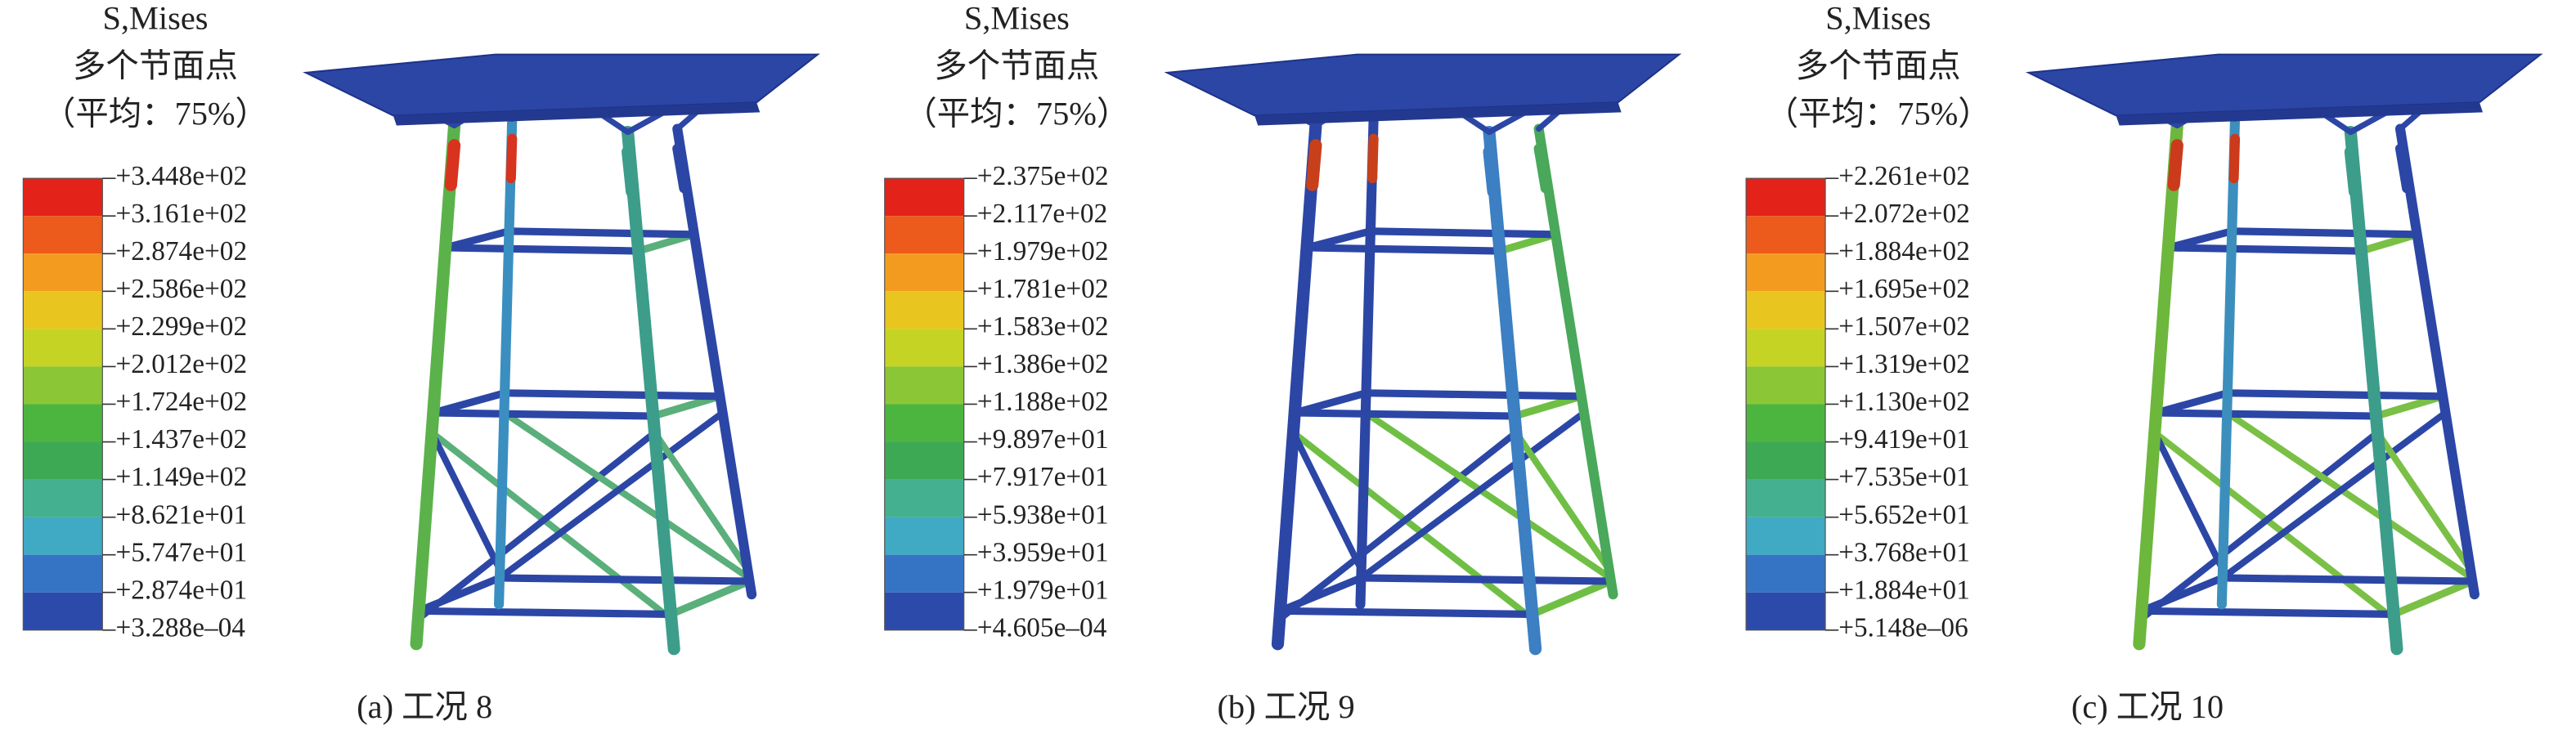 The height and width of the screenshot is (730, 2576). Describe the element at coordinates (181, 326) in the screenshot. I see `legend-label: +2.299e+02` at that location.